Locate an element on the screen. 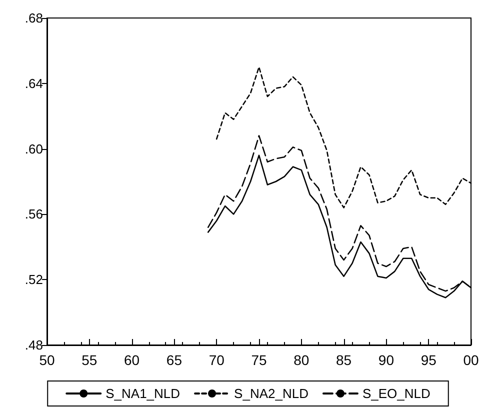  x-tick-label: 90 is located at coordinates (386, 360).